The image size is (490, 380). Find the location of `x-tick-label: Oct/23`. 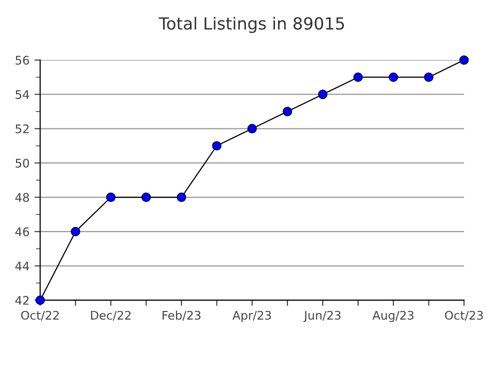

x-tick-label: Oct/23 is located at coordinates (463, 315).